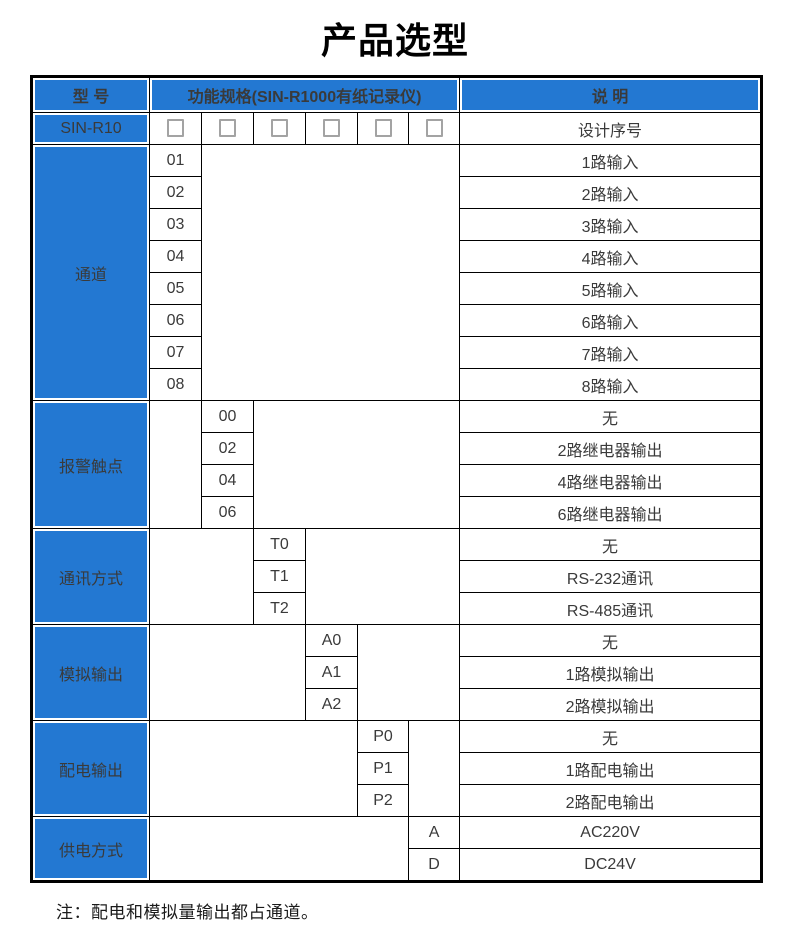  Describe the element at coordinates (611, 832) in the screenshot. I see `option-desc: AC220V` at that location.